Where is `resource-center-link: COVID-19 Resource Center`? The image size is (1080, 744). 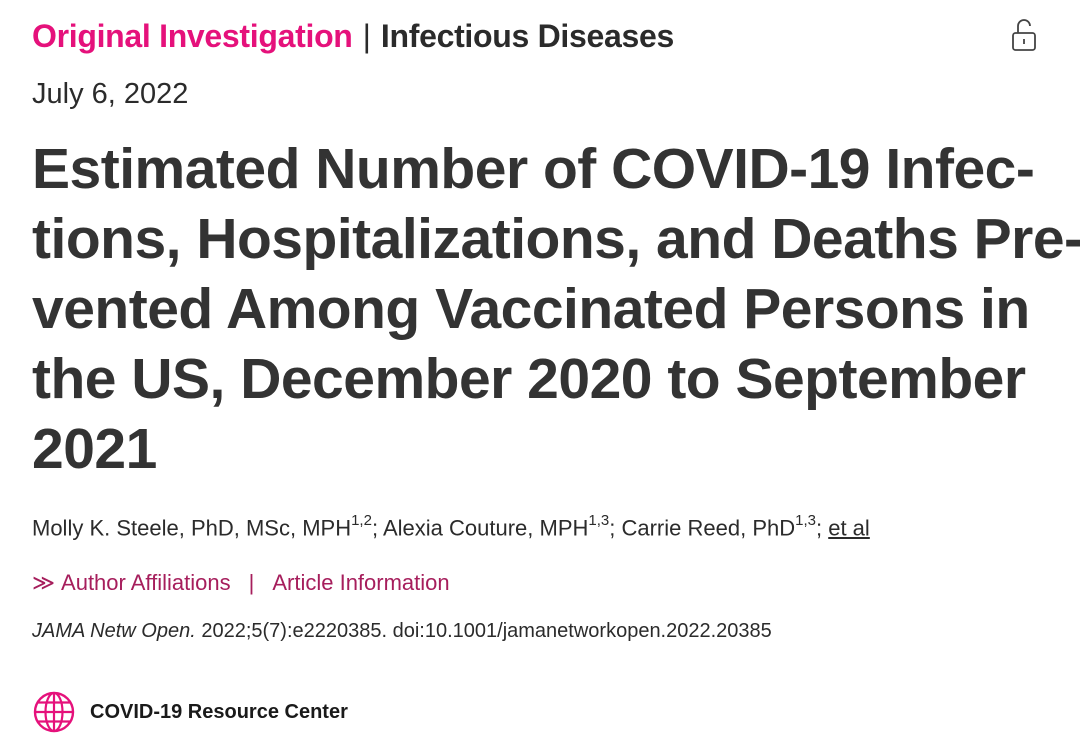
resource-center-link: COVID-19 Resource Center is located at coordinates (190, 712).